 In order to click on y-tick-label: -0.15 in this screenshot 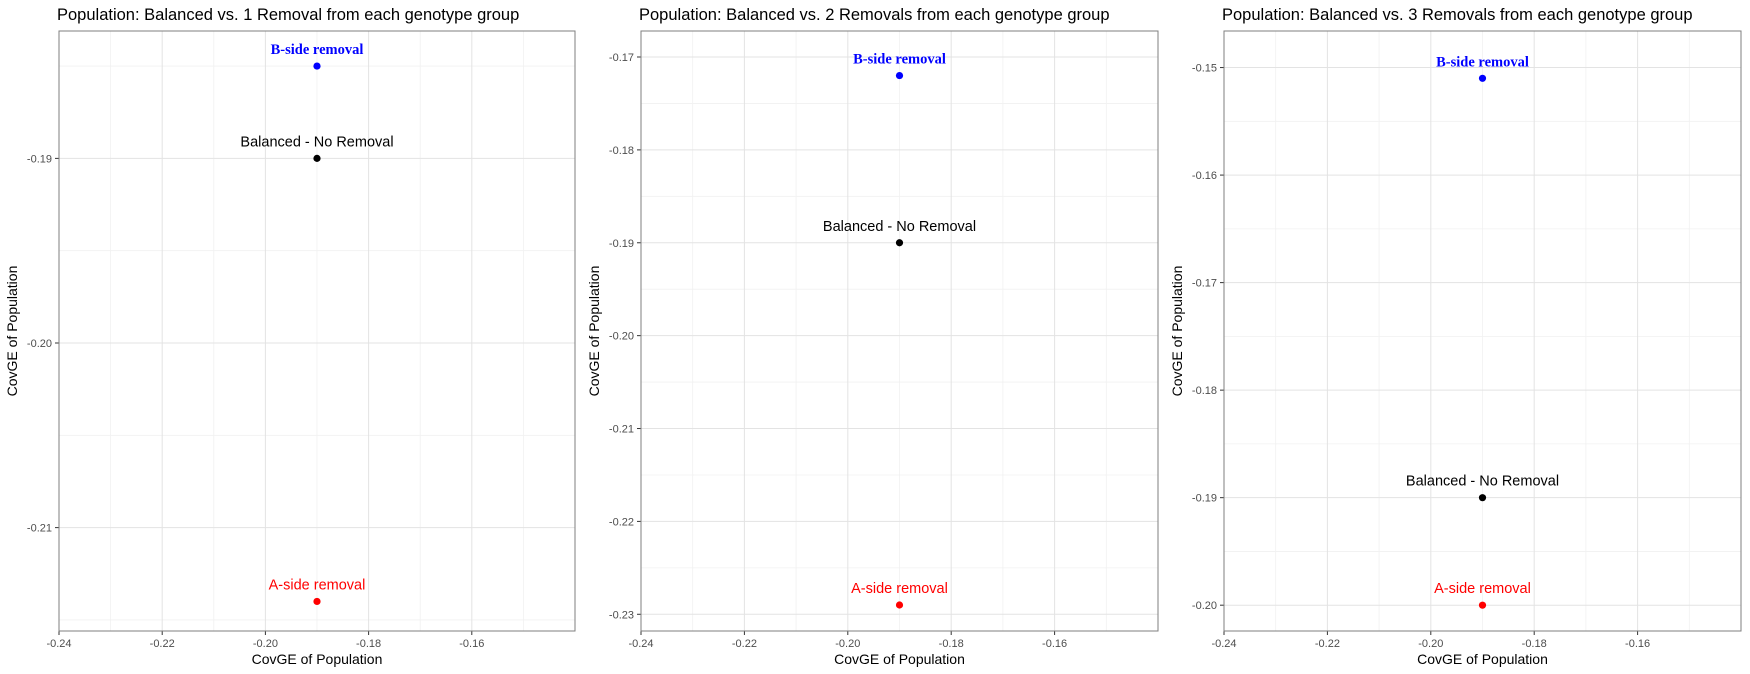, I will do `click(1204, 69)`.